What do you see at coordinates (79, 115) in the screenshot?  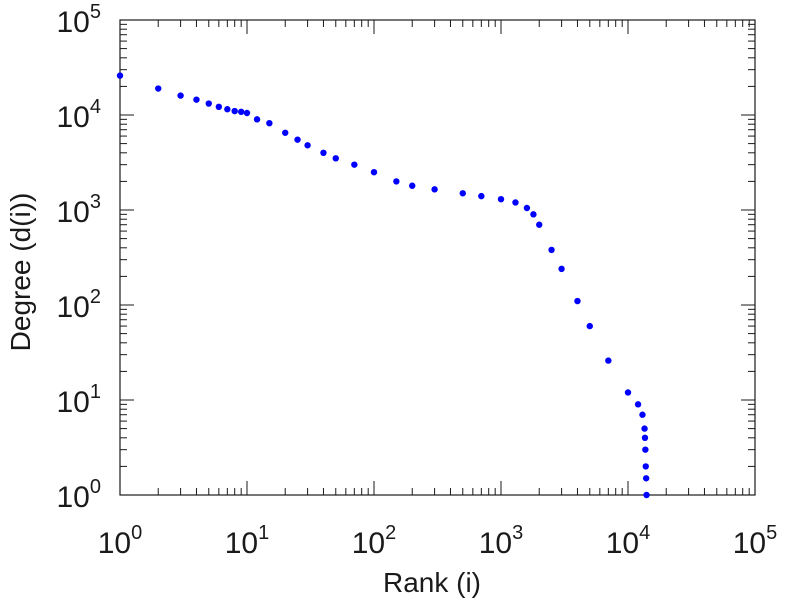 I see `y-tick-label: 10⁴` at bounding box center [79, 115].